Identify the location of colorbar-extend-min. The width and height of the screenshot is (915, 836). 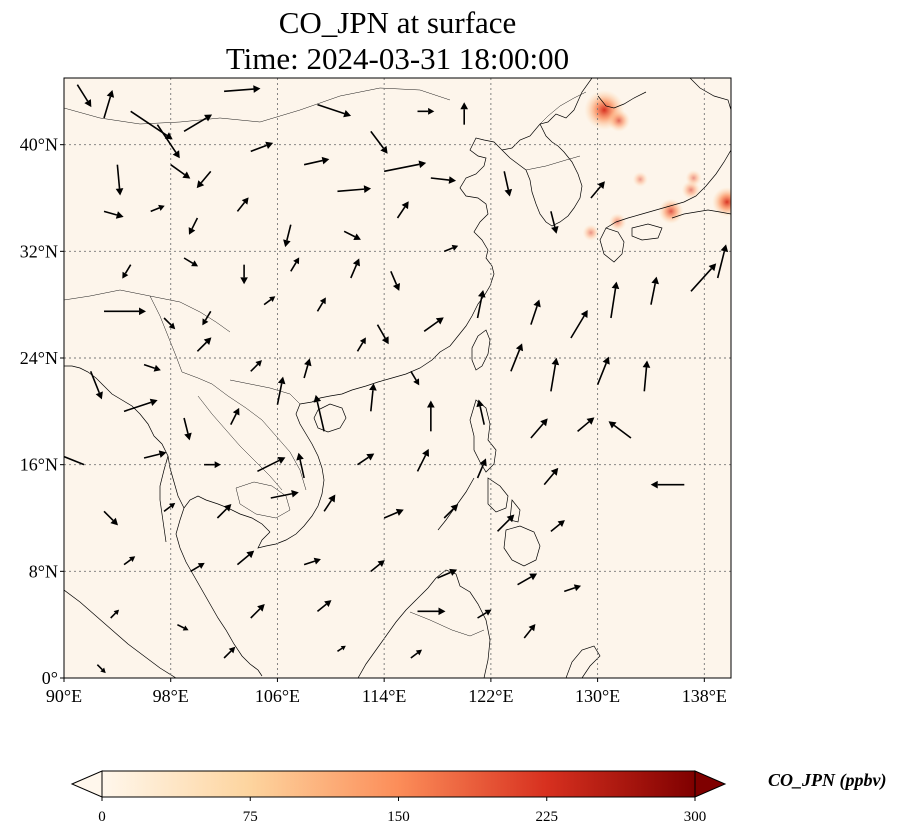
(86, 784).